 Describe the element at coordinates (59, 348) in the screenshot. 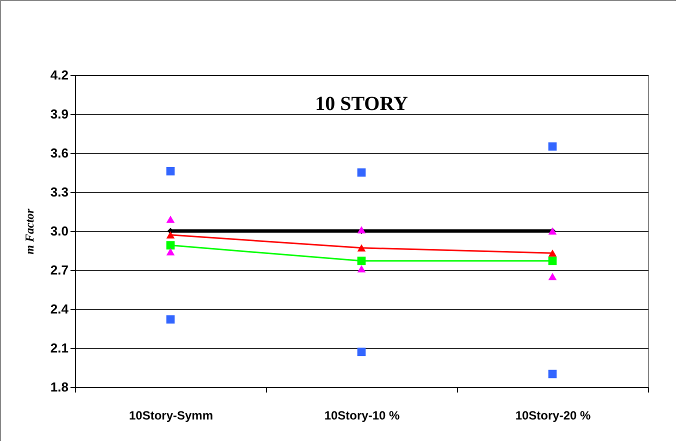

I see `y-tick-label: 2.1` at that location.